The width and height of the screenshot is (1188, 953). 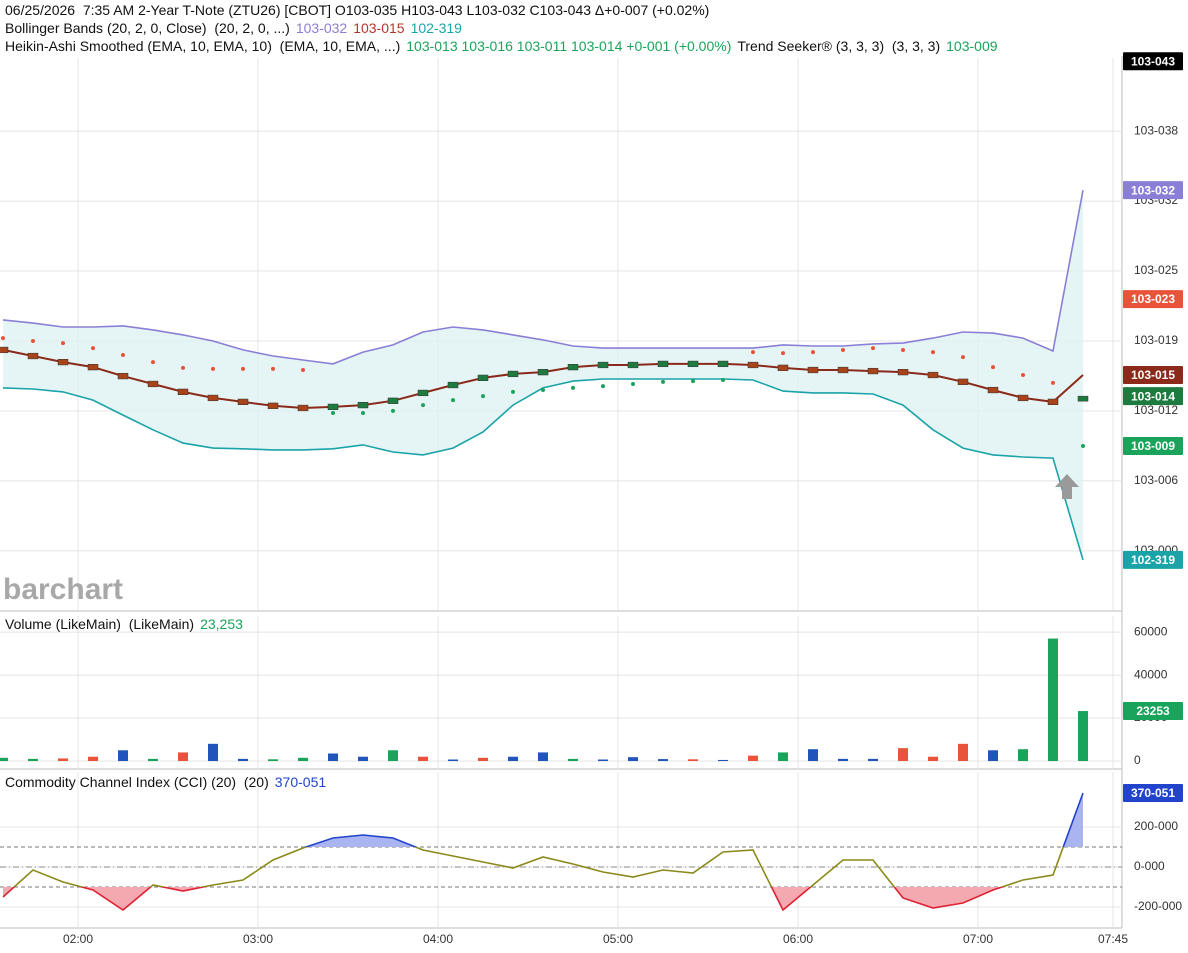 What do you see at coordinates (1151, 631) in the screenshot?
I see `y-tick-label: 60000` at bounding box center [1151, 631].